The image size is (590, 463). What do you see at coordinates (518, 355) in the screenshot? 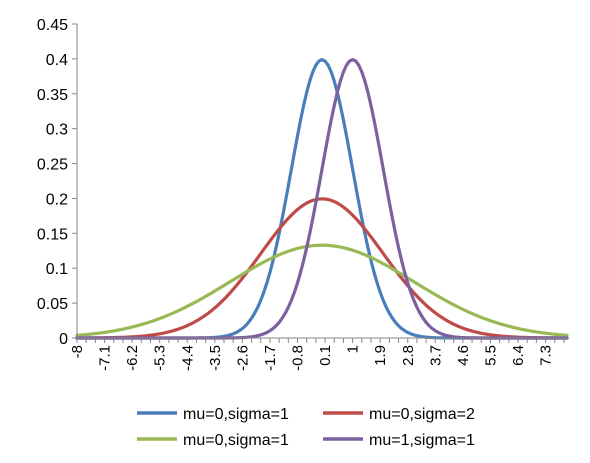
I see `x-tick-label: 6.4` at bounding box center [518, 355].